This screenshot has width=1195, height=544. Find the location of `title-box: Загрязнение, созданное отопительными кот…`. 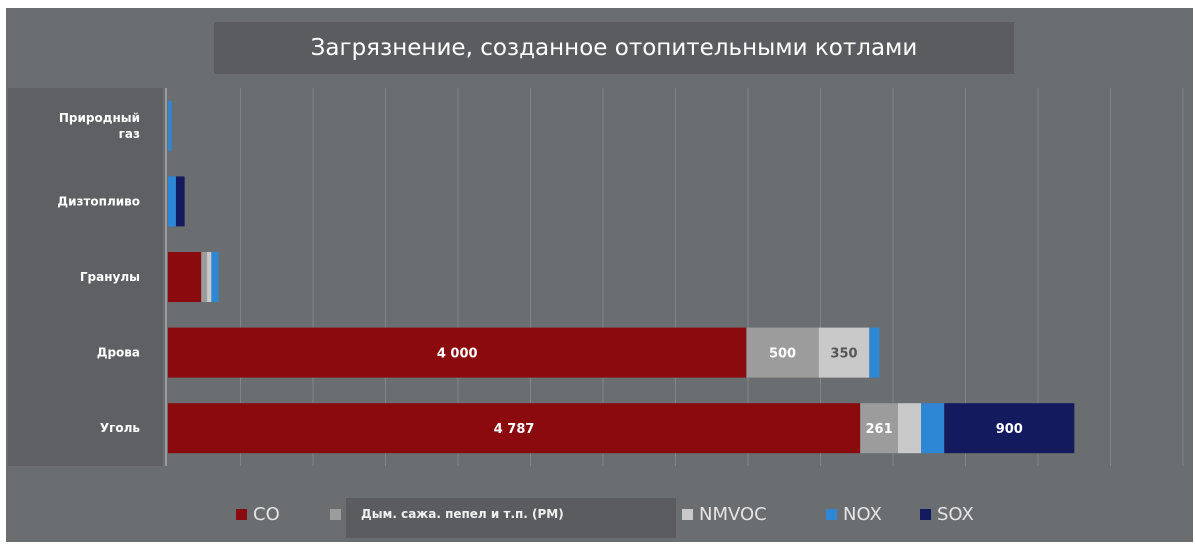

title-box: Загрязнение, созданное отопительными кот… is located at coordinates (614, 48).